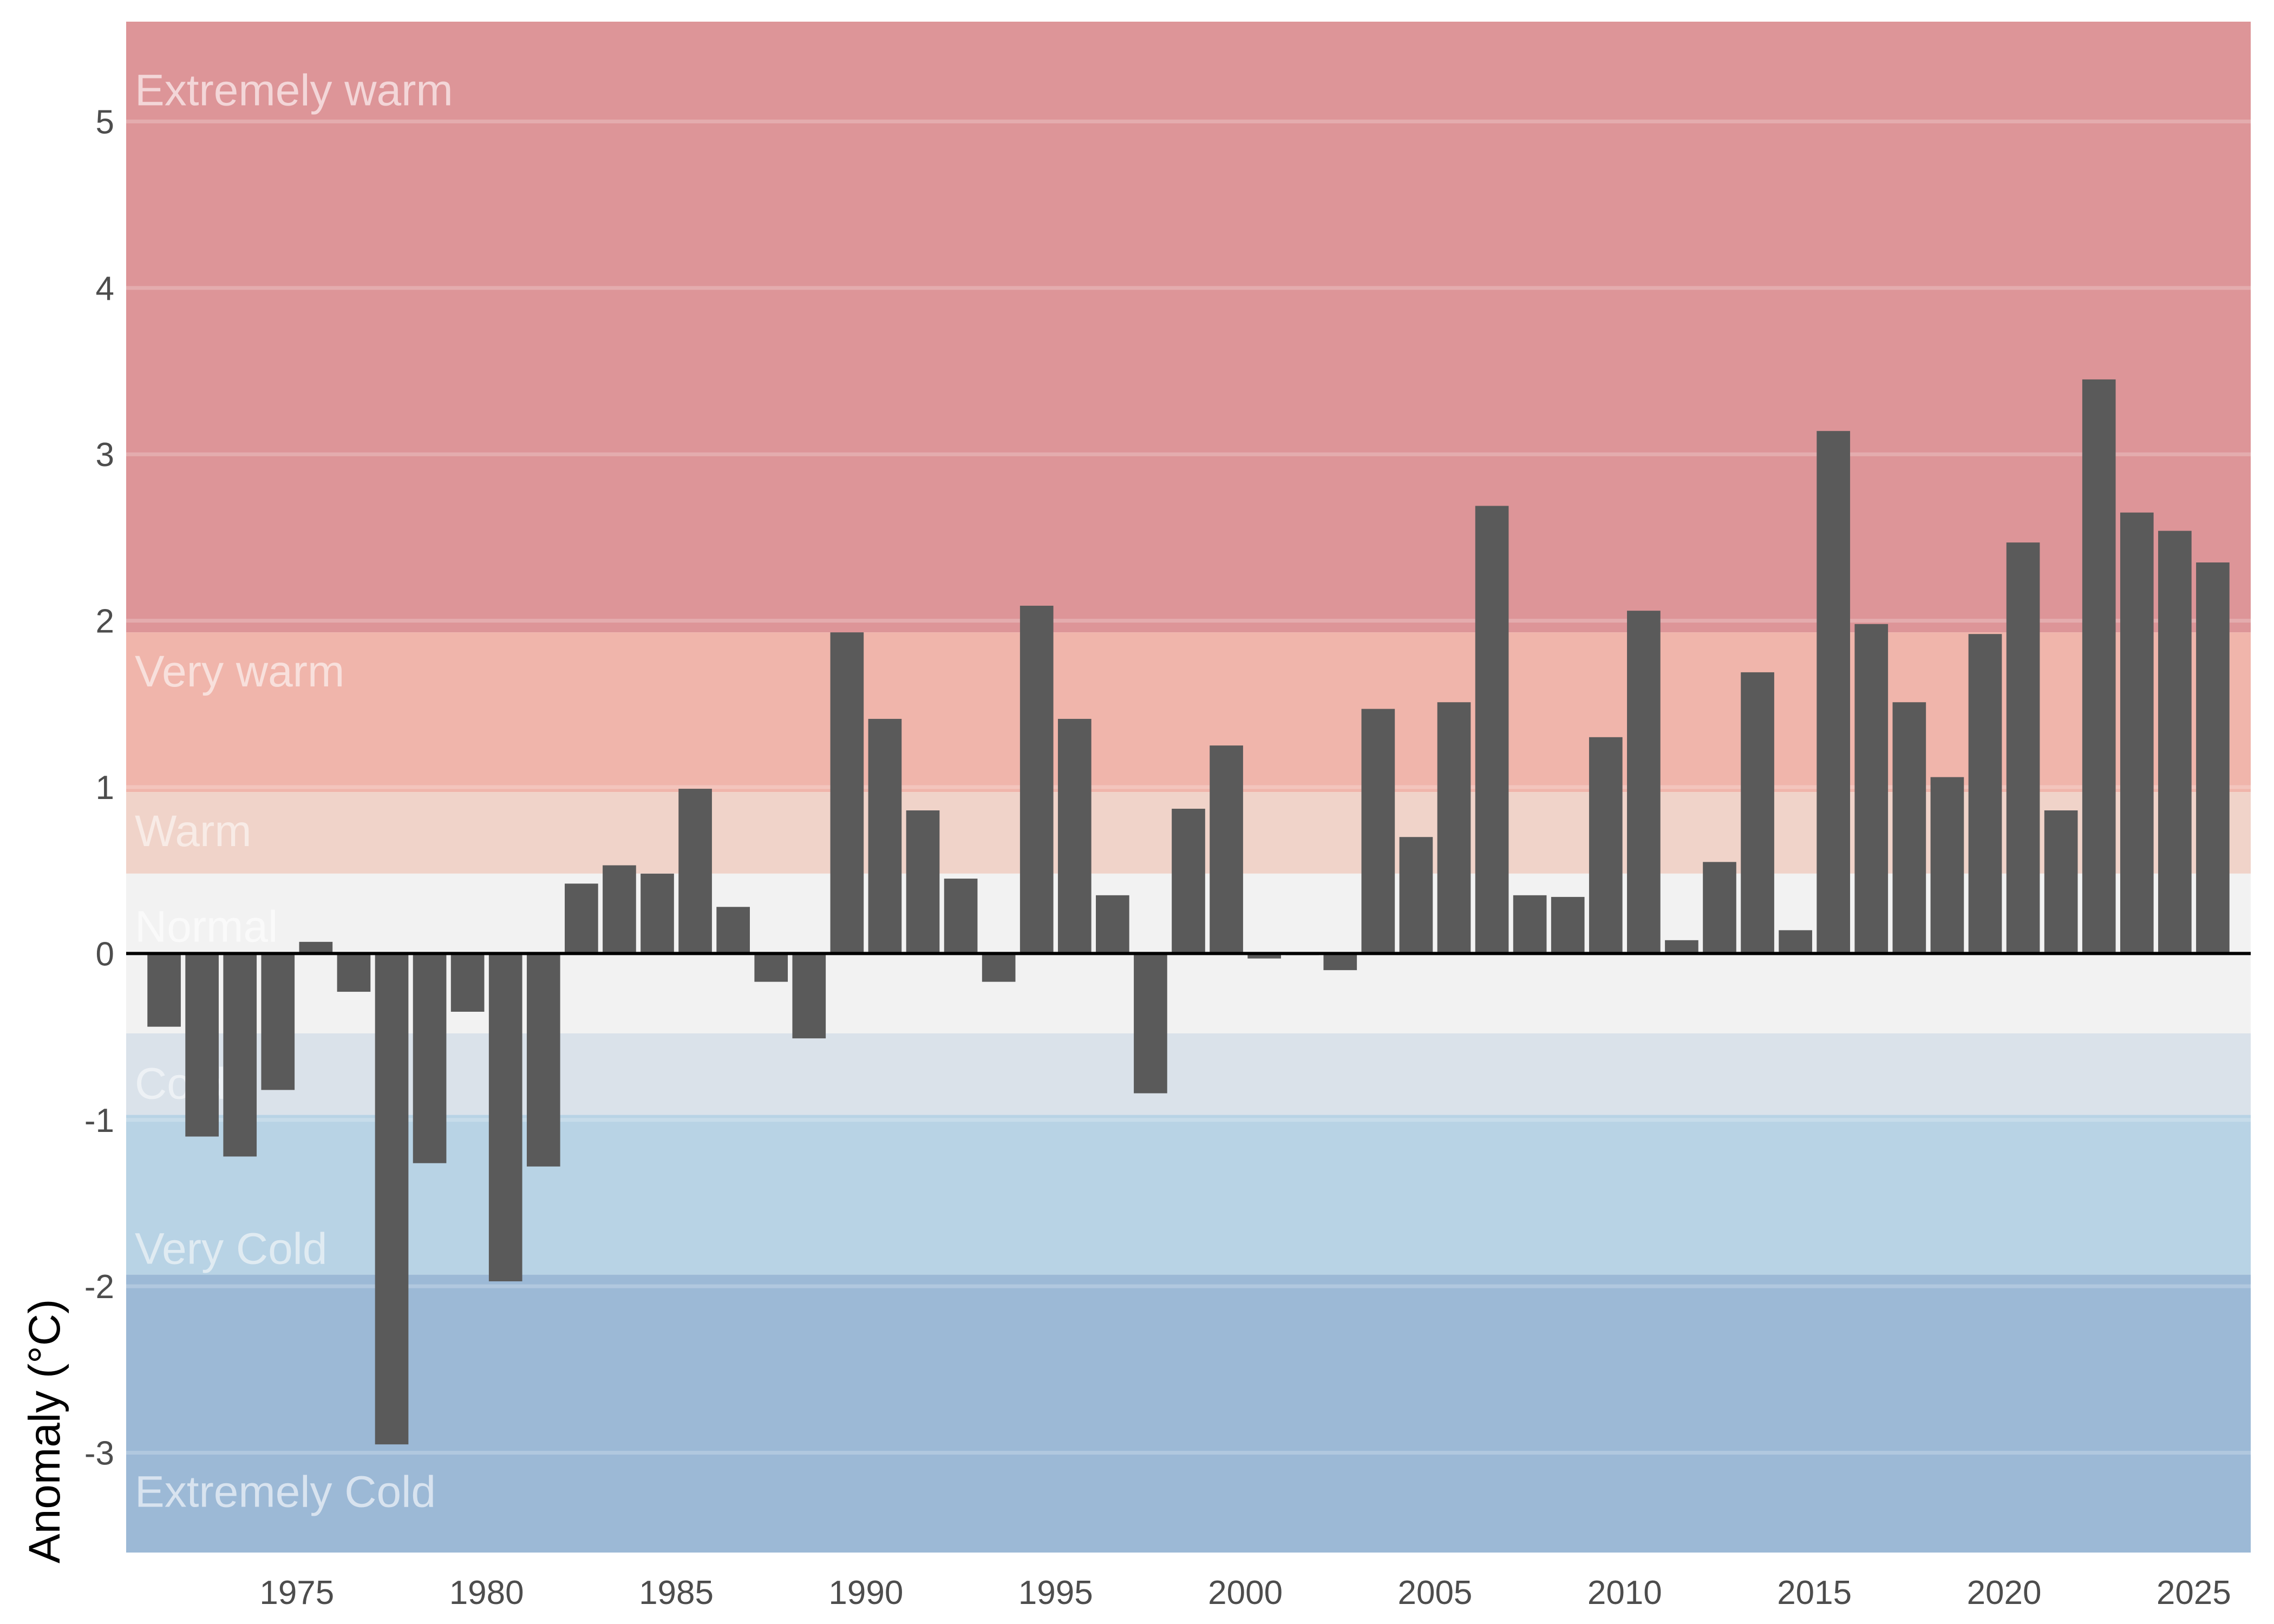 This screenshot has width=2274, height=1624. I want to click on bar-1976, so click(354, 973).